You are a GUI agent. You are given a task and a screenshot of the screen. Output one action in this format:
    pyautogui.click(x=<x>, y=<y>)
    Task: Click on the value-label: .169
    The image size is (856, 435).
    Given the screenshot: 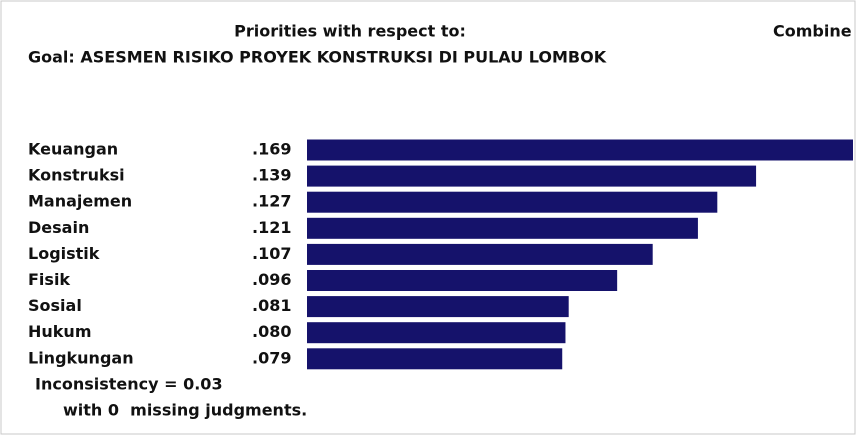 What is the action you would take?
    pyautogui.click(x=271, y=149)
    